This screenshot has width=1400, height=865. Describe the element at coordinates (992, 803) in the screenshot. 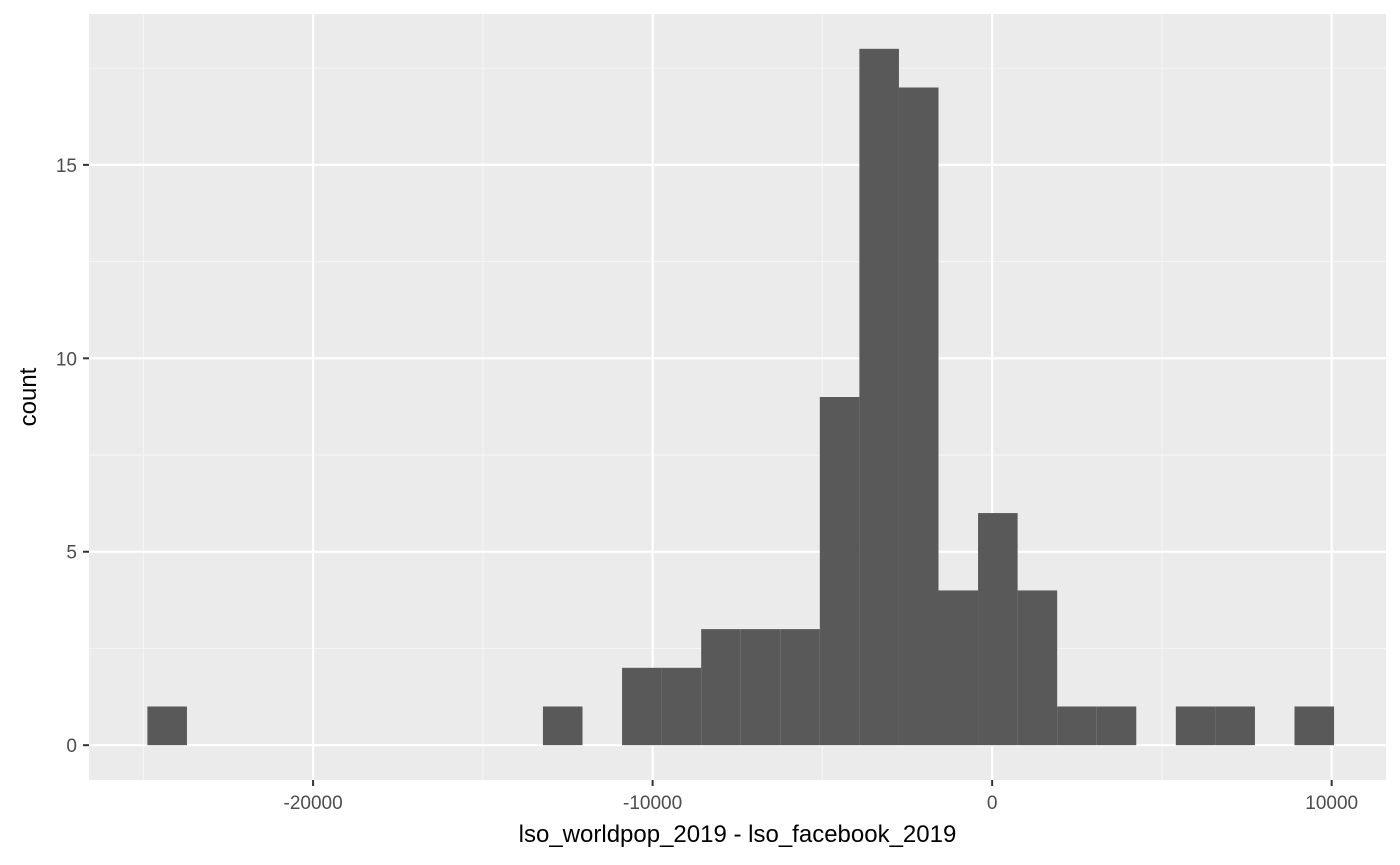

I see `x-tick-label: 0` at that location.